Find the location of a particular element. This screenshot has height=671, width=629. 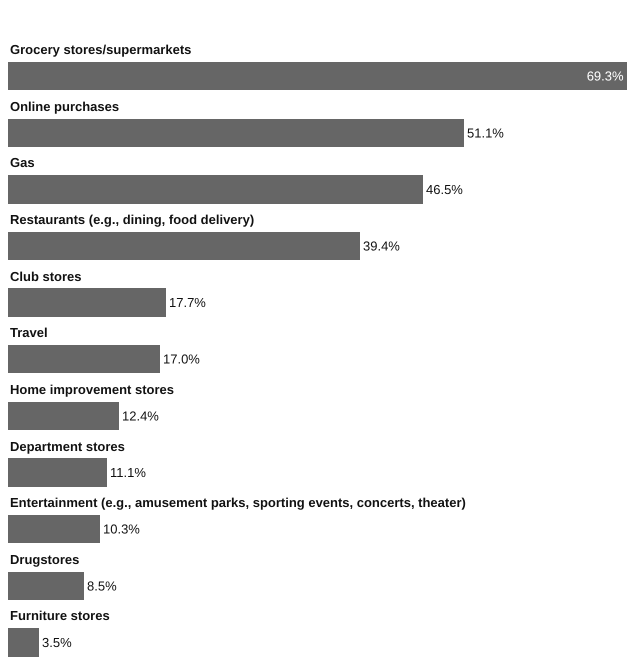

y-tick-label: Drugstores is located at coordinates (45, 559).